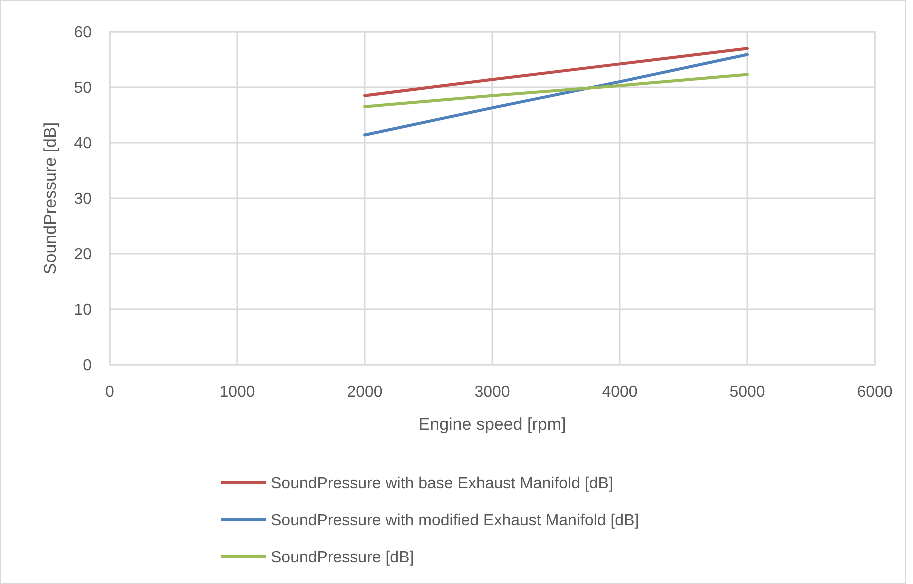 This screenshot has width=913, height=584. Describe the element at coordinates (748, 392) in the screenshot. I see `x-tick-label: 5000` at that location.